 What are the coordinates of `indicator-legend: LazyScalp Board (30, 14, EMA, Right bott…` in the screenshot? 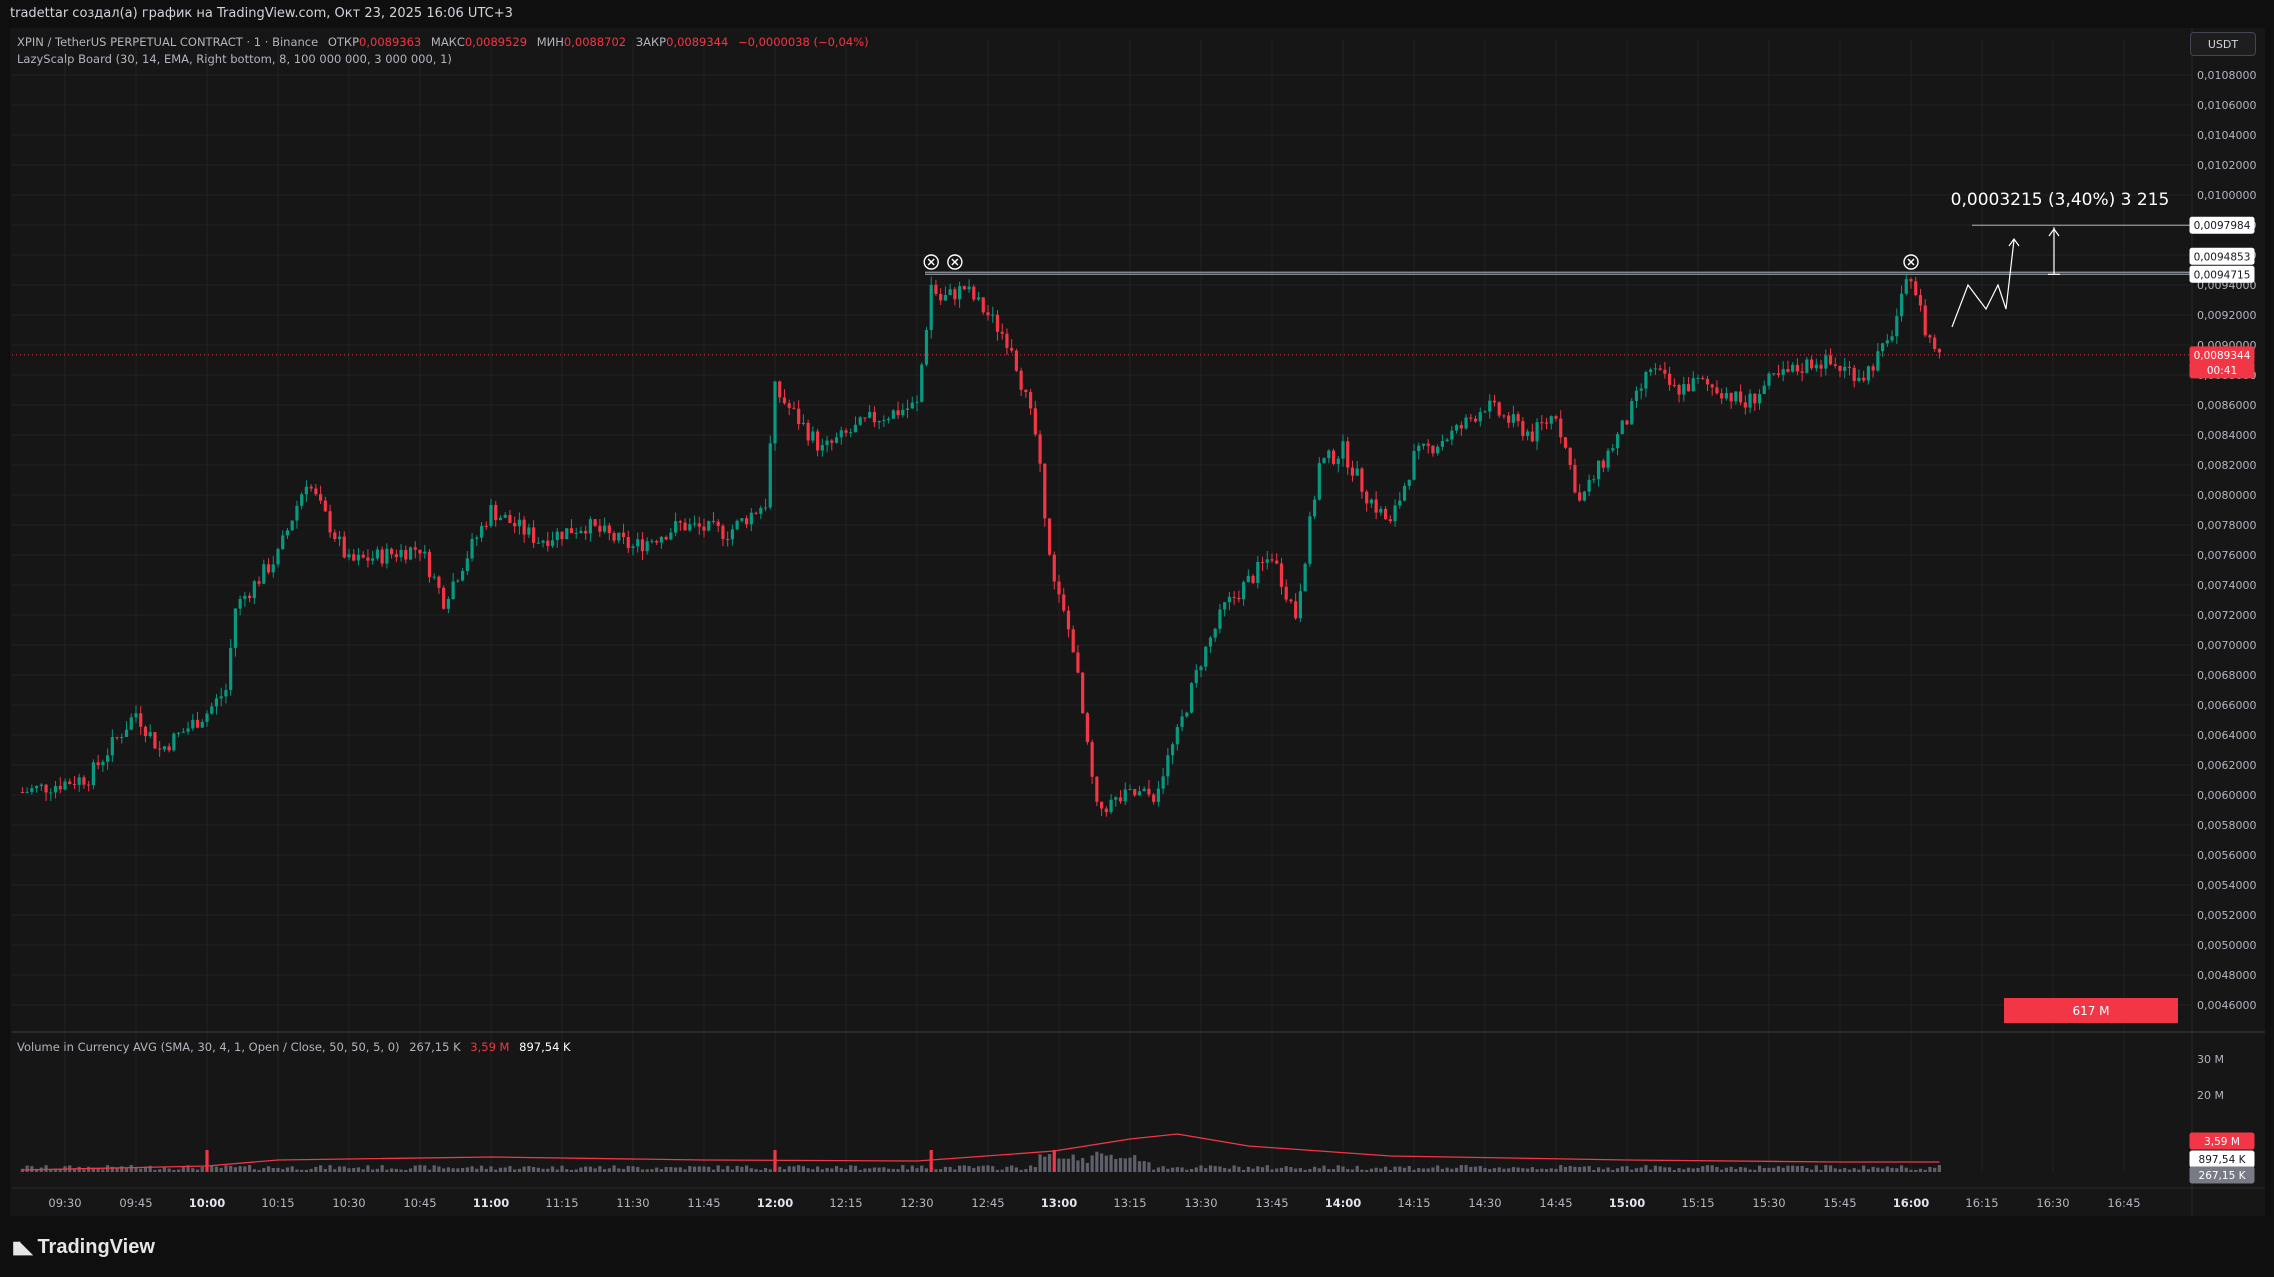 It's located at (234, 59).